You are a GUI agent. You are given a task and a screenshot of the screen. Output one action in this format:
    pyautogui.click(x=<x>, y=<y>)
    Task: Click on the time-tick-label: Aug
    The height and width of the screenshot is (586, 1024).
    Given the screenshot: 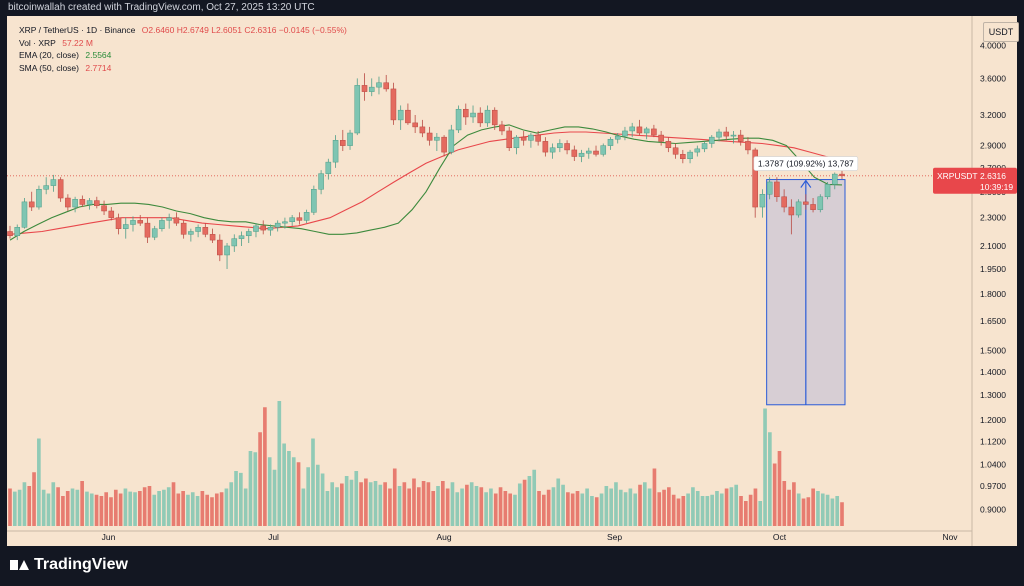 What is the action you would take?
    pyautogui.click(x=443, y=537)
    